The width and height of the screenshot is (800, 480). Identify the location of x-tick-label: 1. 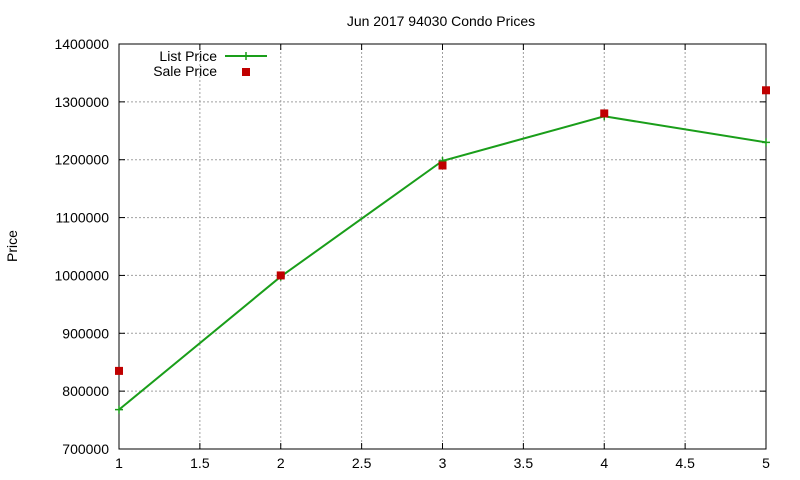
(119, 463).